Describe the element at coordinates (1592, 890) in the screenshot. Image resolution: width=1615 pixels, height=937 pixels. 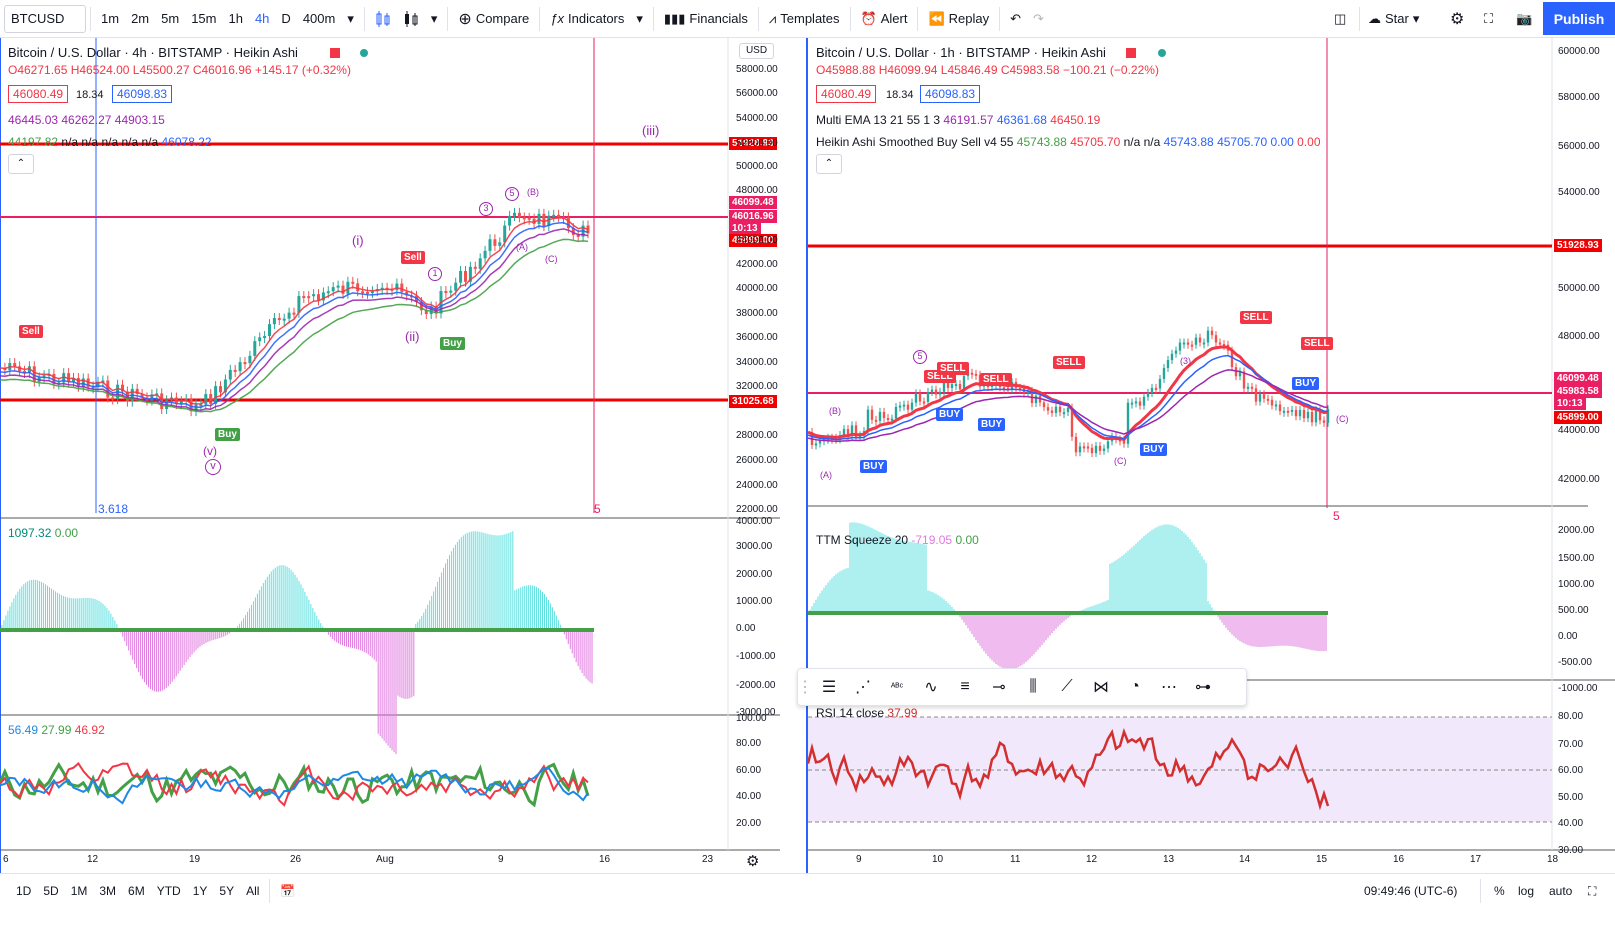
I see `chevron-right-icon: ⛶` at that location.